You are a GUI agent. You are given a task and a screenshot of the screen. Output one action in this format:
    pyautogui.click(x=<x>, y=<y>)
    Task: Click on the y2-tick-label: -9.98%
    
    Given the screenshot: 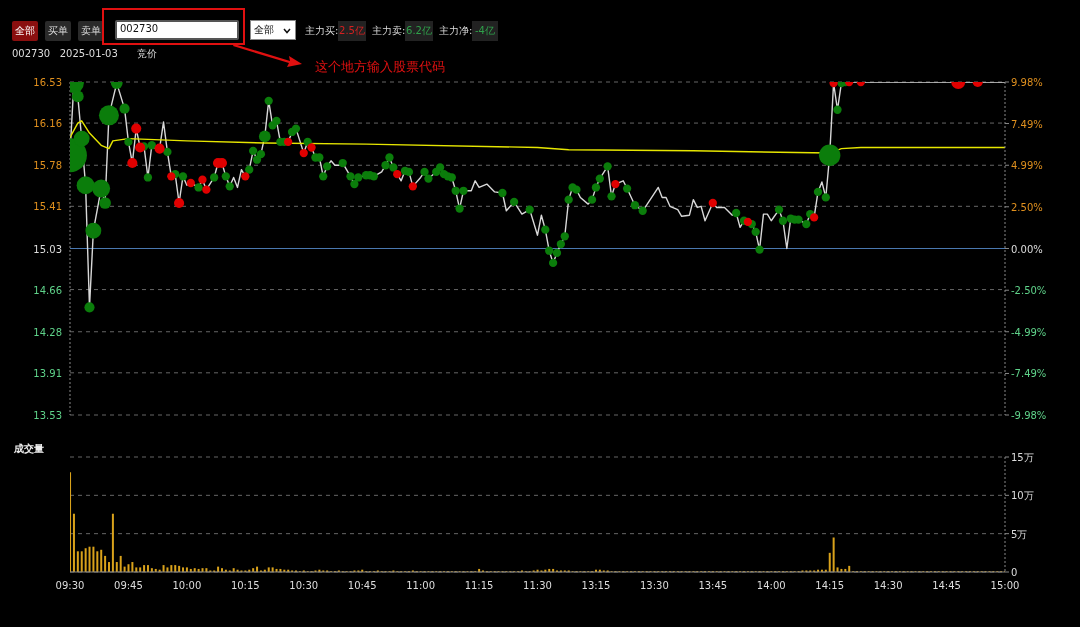 What is the action you would take?
    pyautogui.click(x=1029, y=415)
    